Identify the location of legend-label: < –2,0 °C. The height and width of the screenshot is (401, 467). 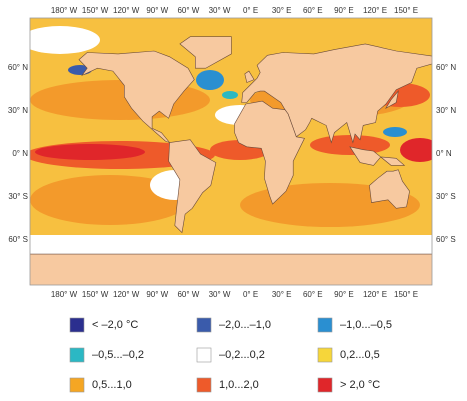
(115, 325).